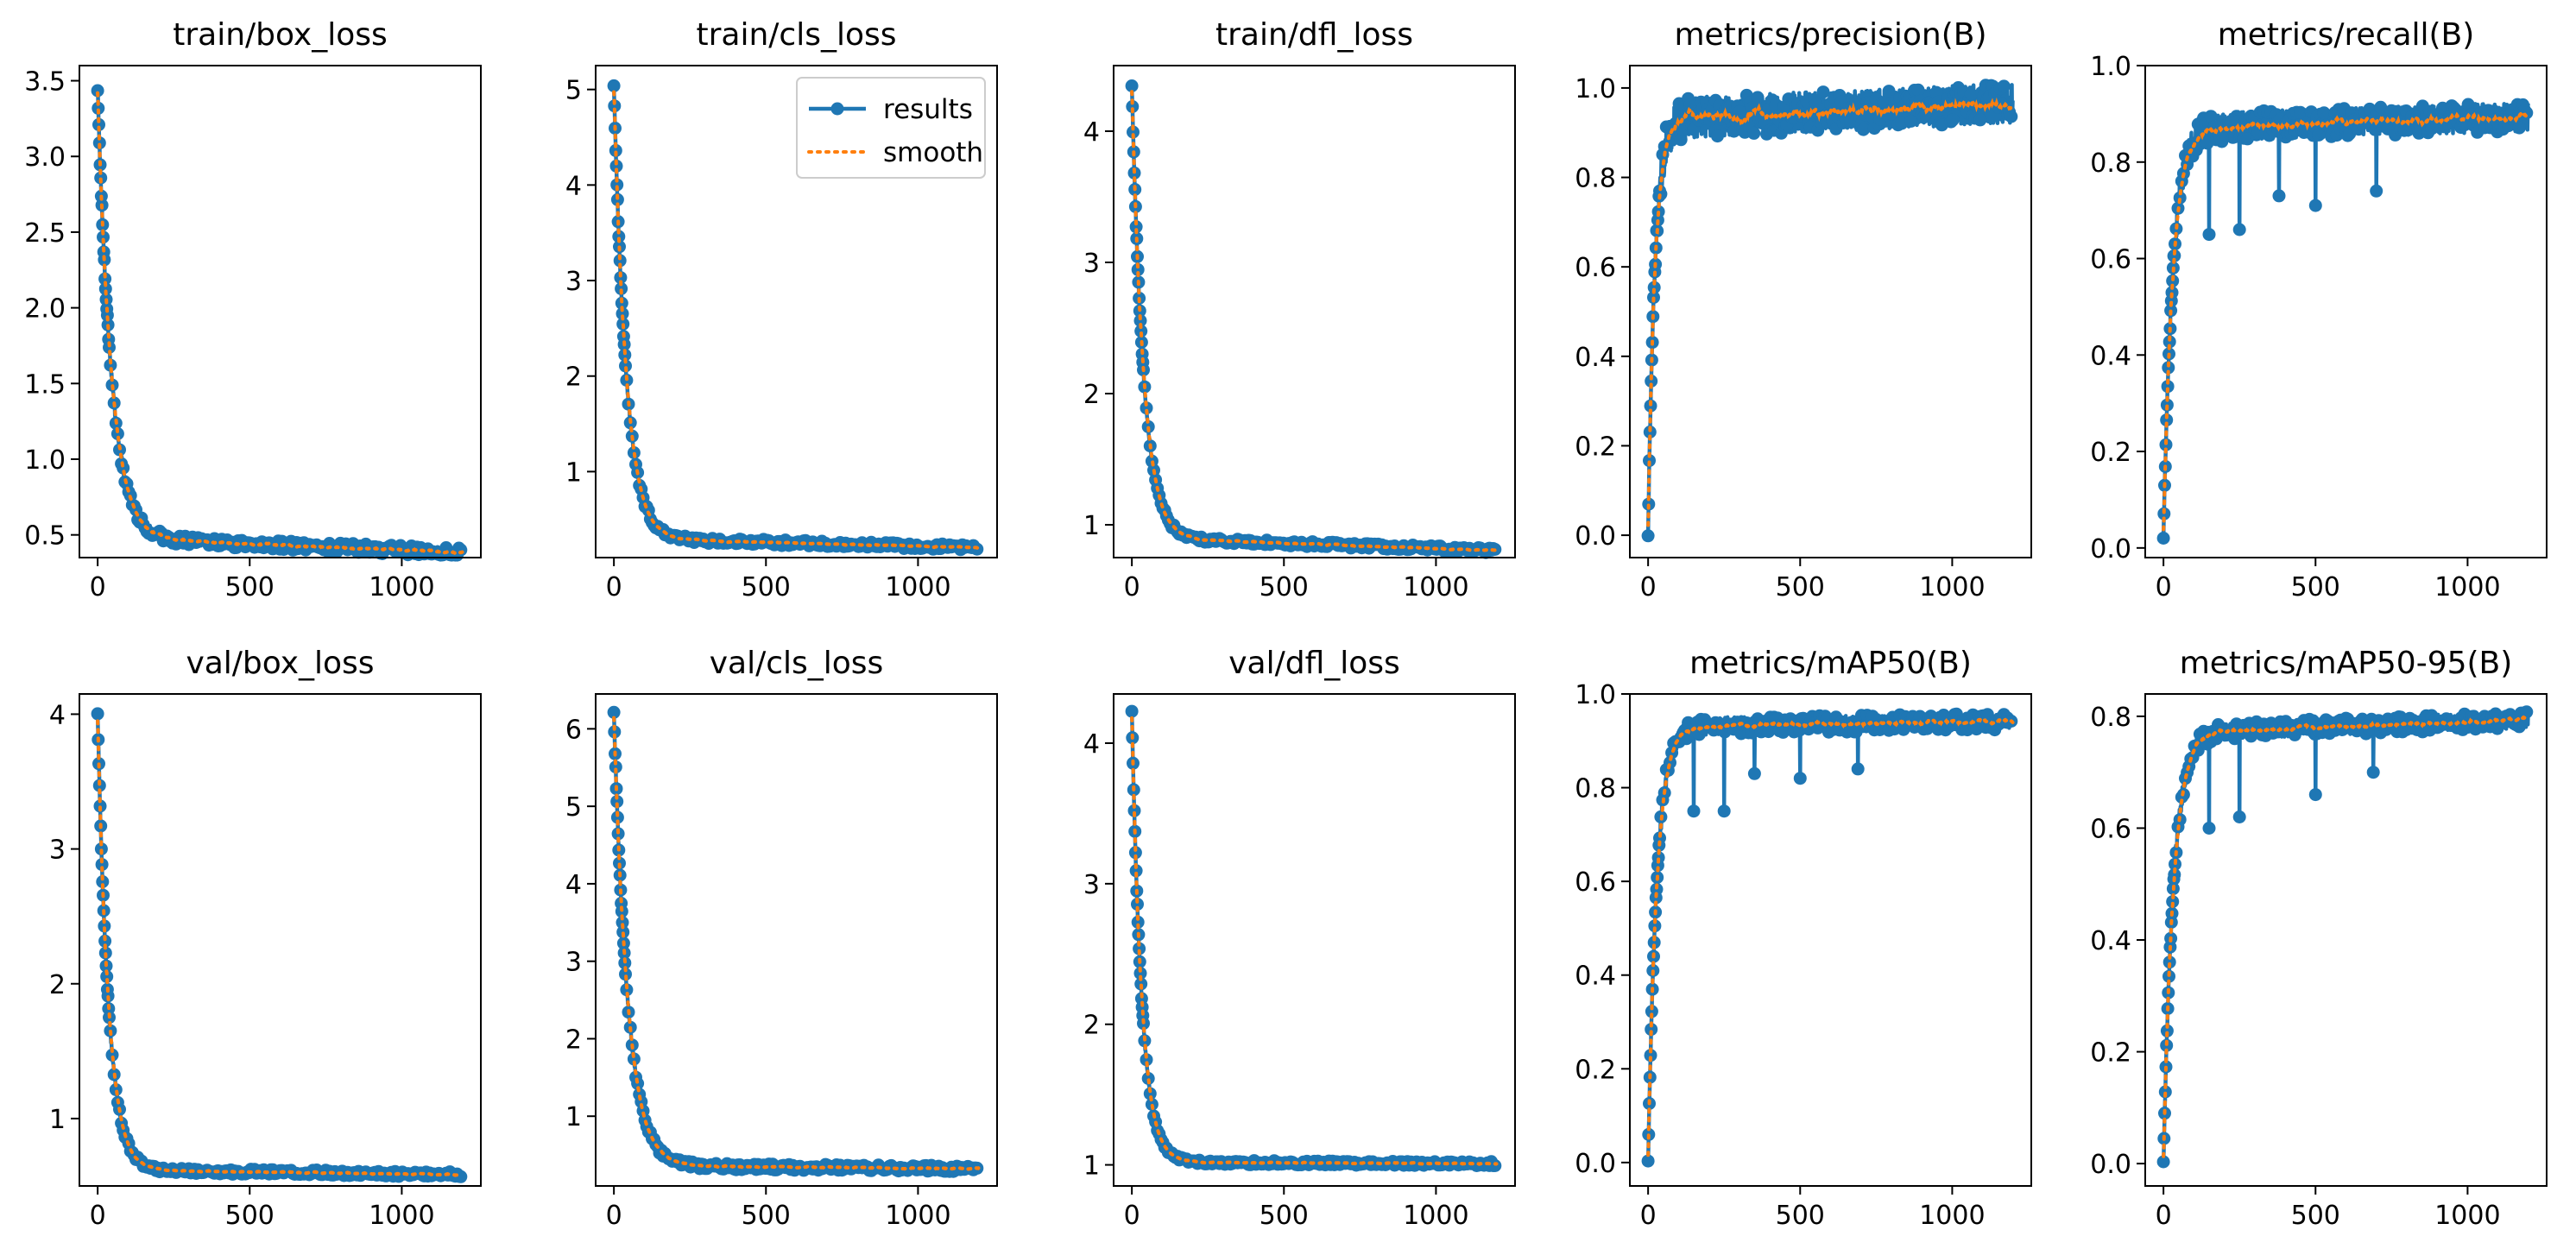 This screenshot has height=1255, width=2576. What do you see at coordinates (573, 1117) in the screenshot?
I see `y-tick-label: 1` at bounding box center [573, 1117].